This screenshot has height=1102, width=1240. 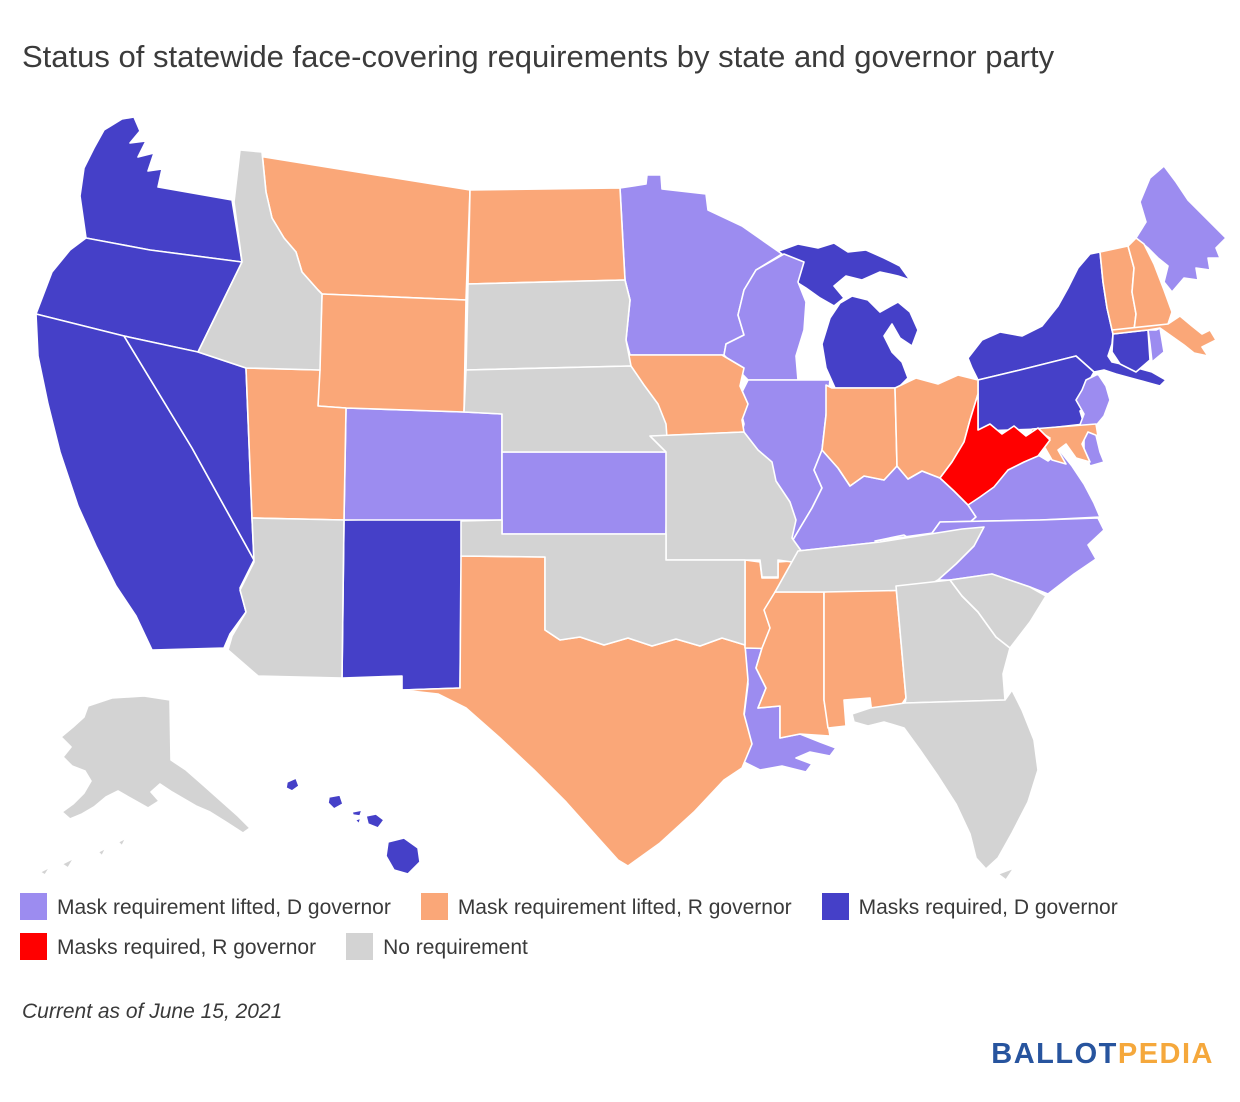 What do you see at coordinates (360, 946) in the screenshot?
I see `legend-swatch-none` at bounding box center [360, 946].